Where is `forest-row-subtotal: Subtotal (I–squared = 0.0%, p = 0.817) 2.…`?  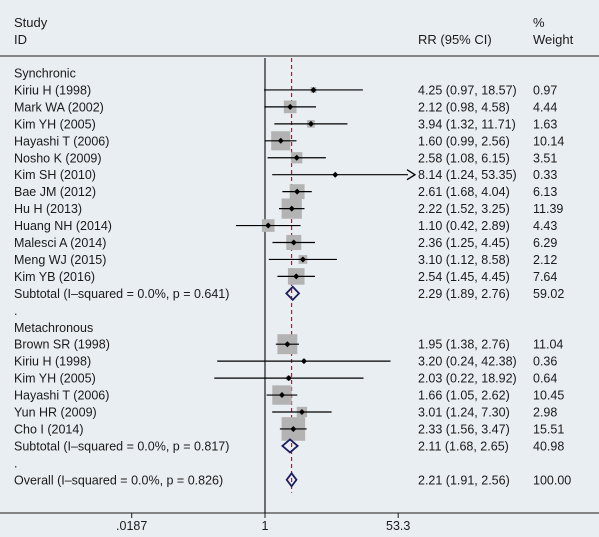
forest-row-subtotal: Subtotal (I–squared = 0.0%, p = 0.817) 2.… is located at coordinates (289, 446).